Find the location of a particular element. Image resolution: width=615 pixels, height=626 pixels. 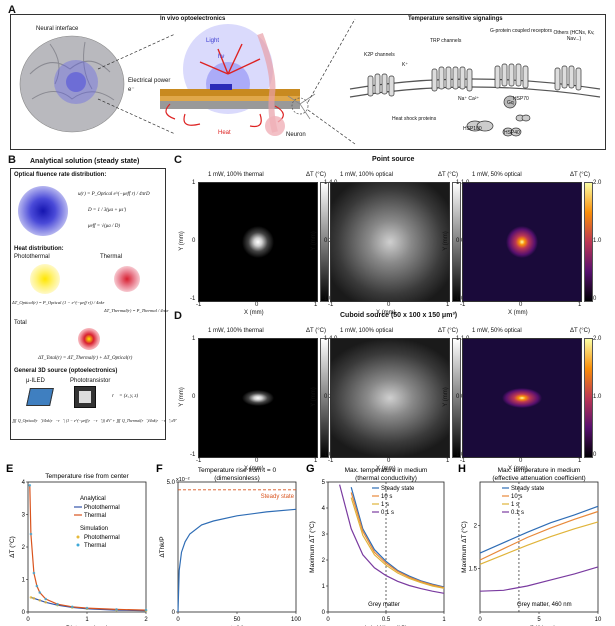

x-tick-label: 2 is located at coordinates (146, 620).